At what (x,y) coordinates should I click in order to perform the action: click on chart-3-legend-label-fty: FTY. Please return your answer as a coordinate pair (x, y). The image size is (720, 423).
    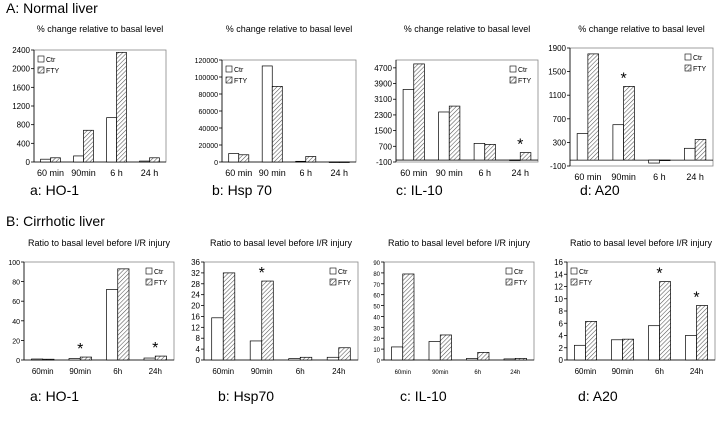
    Looking at the image, I should click on (525, 81).